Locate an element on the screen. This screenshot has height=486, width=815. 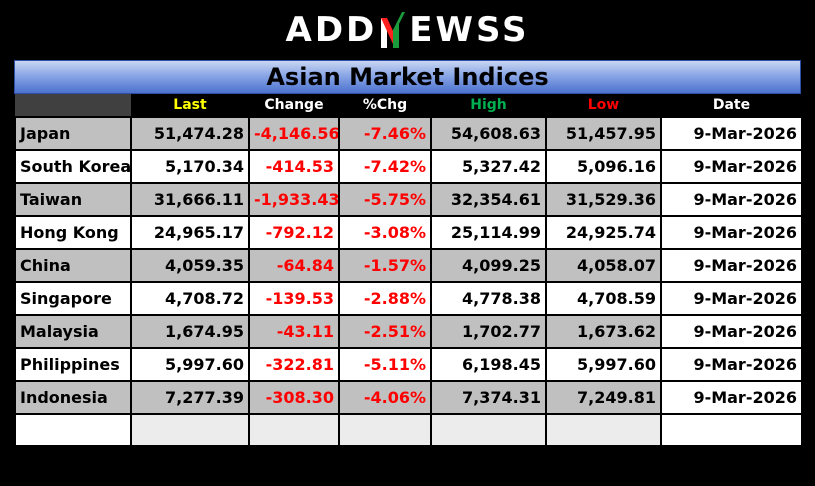
change-value: -43.11 is located at coordinates (294, 331).